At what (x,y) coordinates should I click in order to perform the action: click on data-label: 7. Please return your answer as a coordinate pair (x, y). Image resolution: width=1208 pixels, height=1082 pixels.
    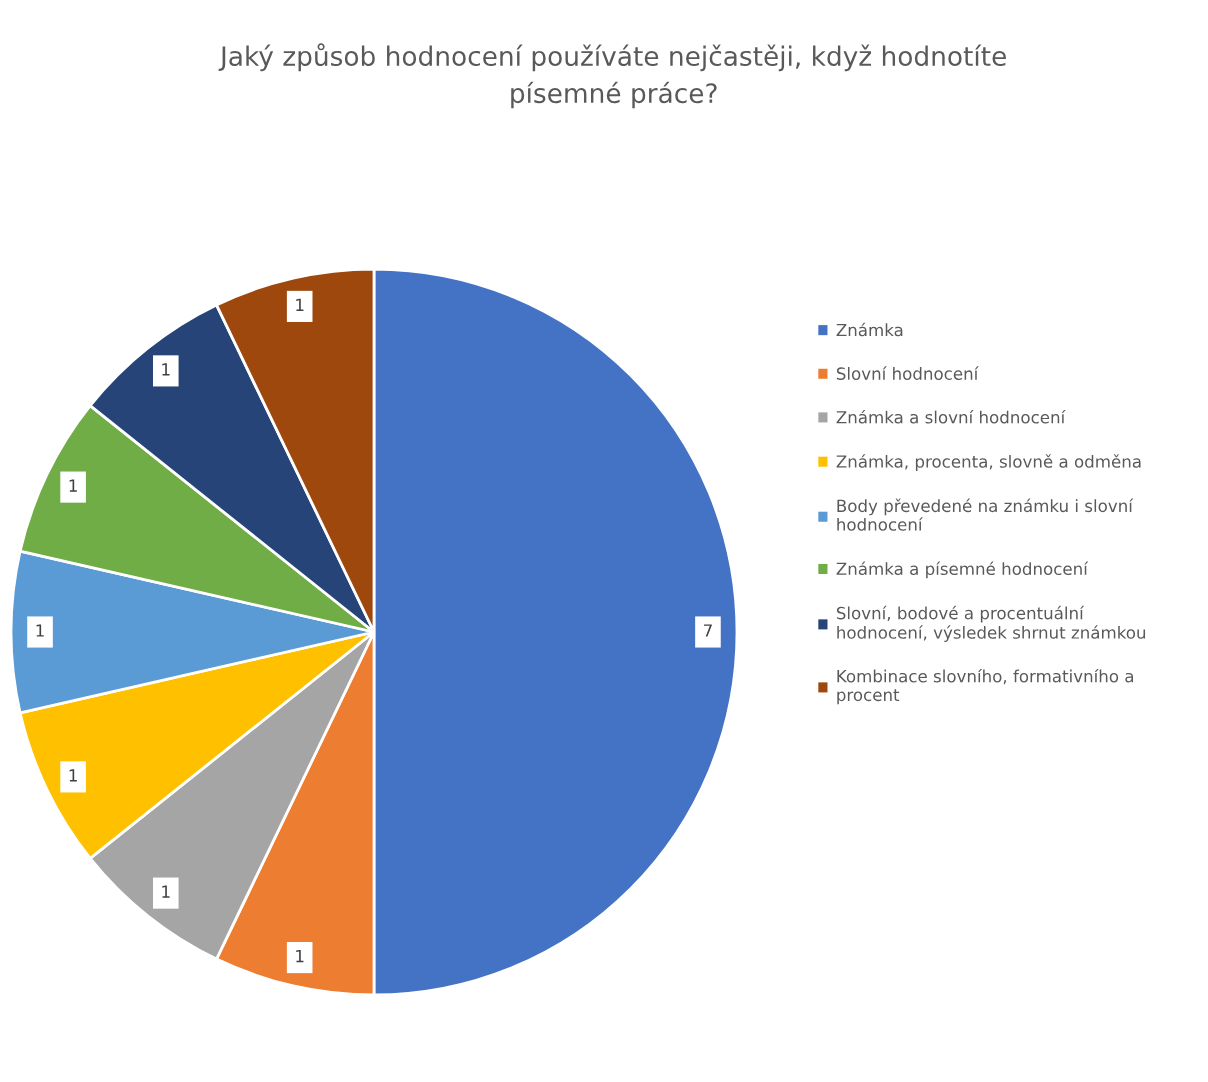
    Looking at the image, I should click on (708, 630).